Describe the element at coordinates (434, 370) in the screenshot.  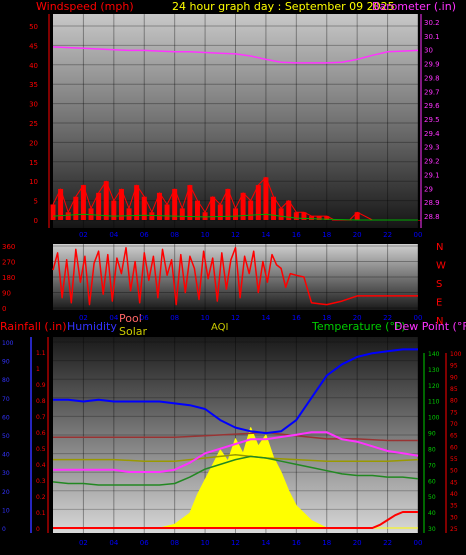
I see `temperature-tick-label: 130` at that location.